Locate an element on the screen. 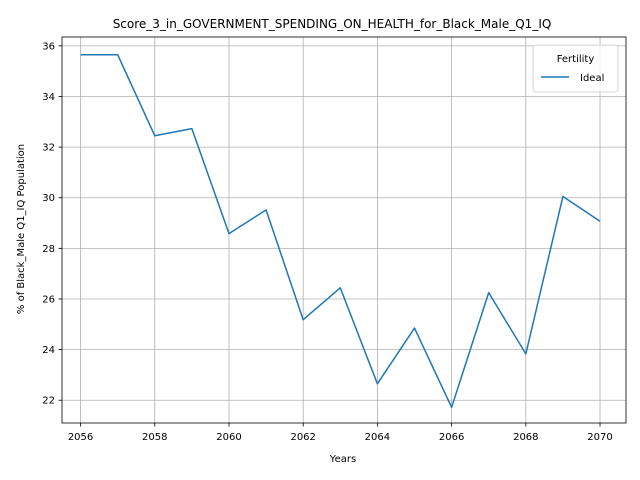 This screenshot has height=480, width=640. y-axis-label: % of Black_Male Q1_IQ Population is located at coordinates (21, 229).